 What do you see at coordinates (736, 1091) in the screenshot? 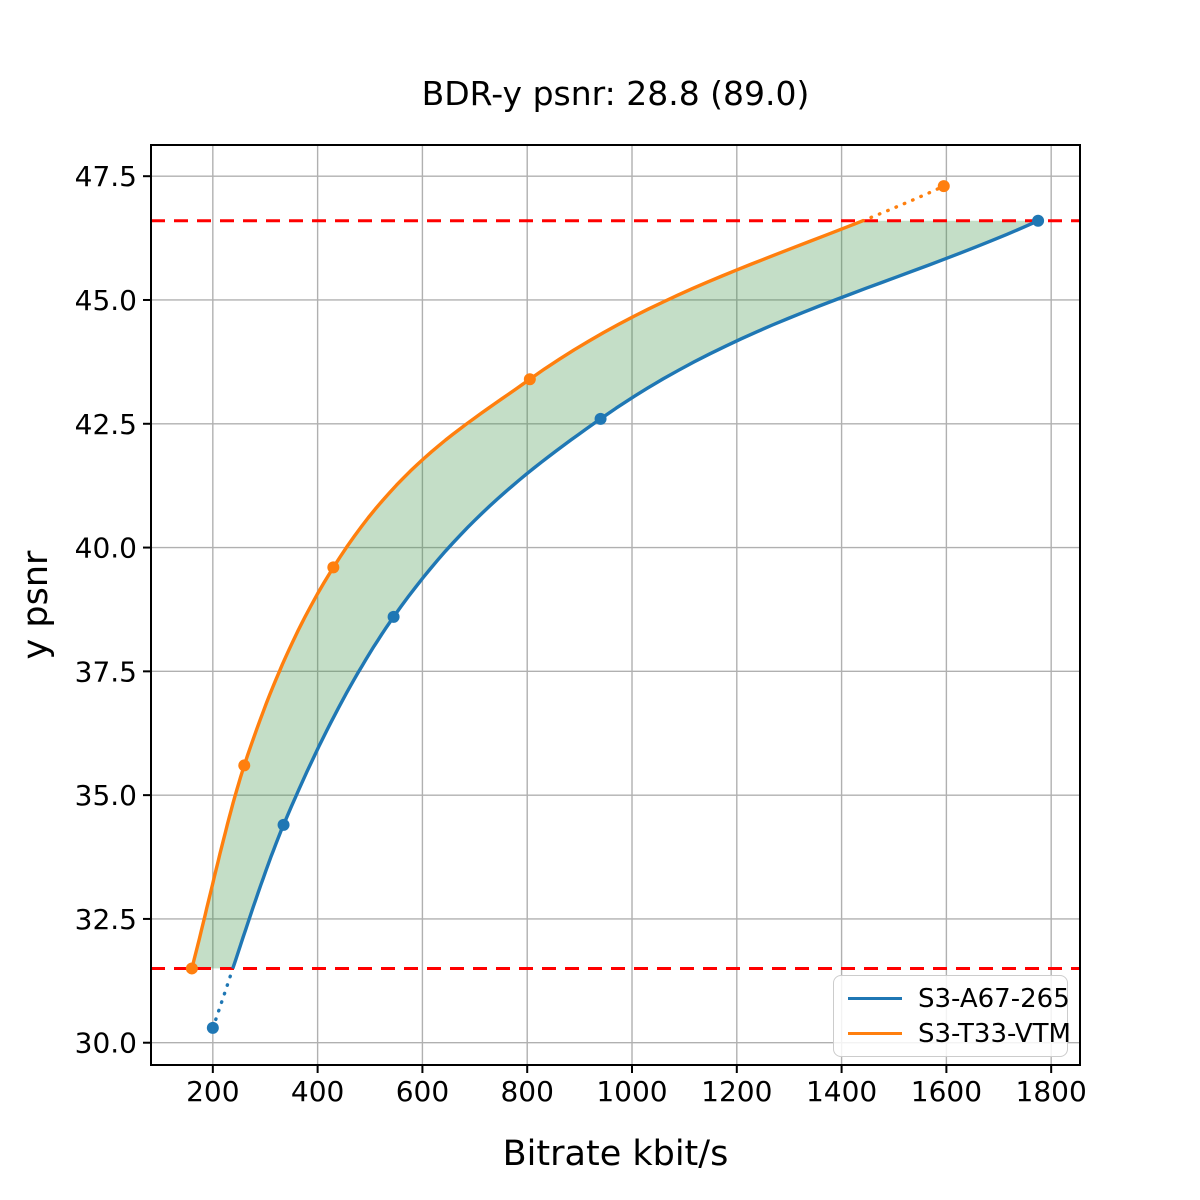
I see `svg-text: 1200` at bounding box center [736, 1091].